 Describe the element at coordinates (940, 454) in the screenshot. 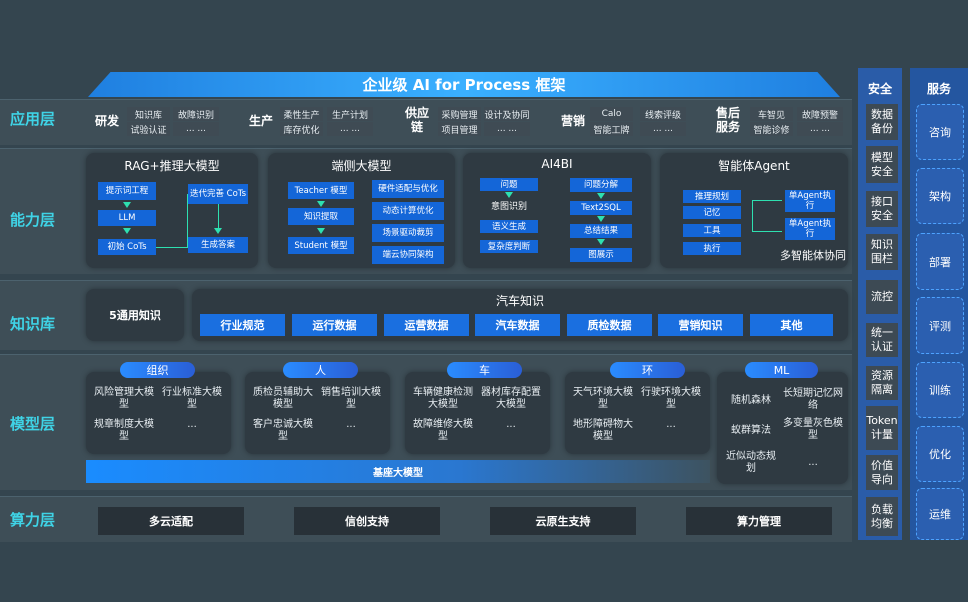

I see `service-item: 优化` at that location.